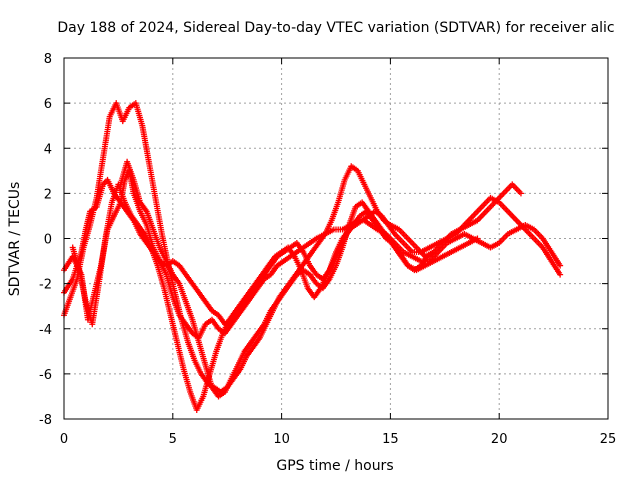 The width and height of the screenshot is (640, 480). Describe the element at coordinates (15, 239) in the screenshot. I see `y-axis-label: SDTVAR / TECUs` at that location.